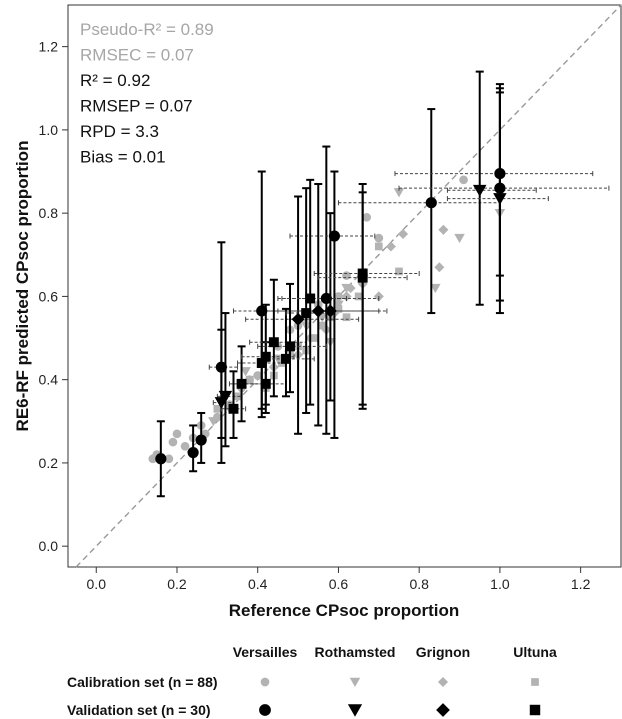  What do you see at coordinates (123, 157) in the screenshot?
I see `stat-annotation: Bias = 0.01` at bounding box center [123, 157].